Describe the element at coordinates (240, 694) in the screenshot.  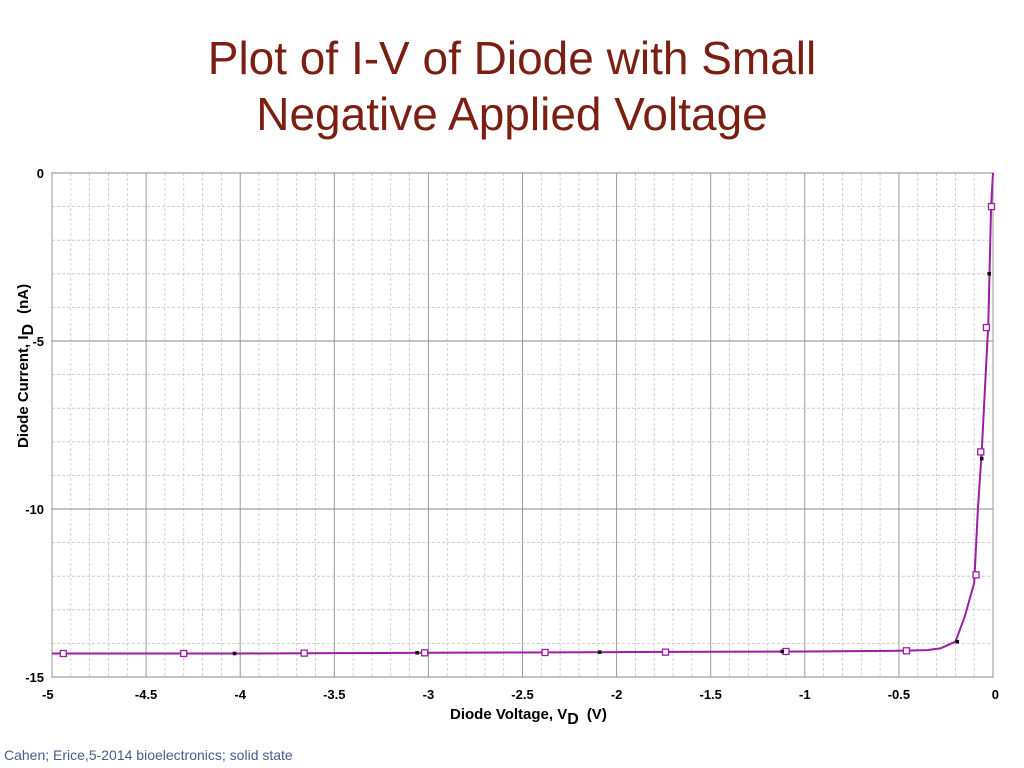
I see `x-tick-label: -4` at that location.